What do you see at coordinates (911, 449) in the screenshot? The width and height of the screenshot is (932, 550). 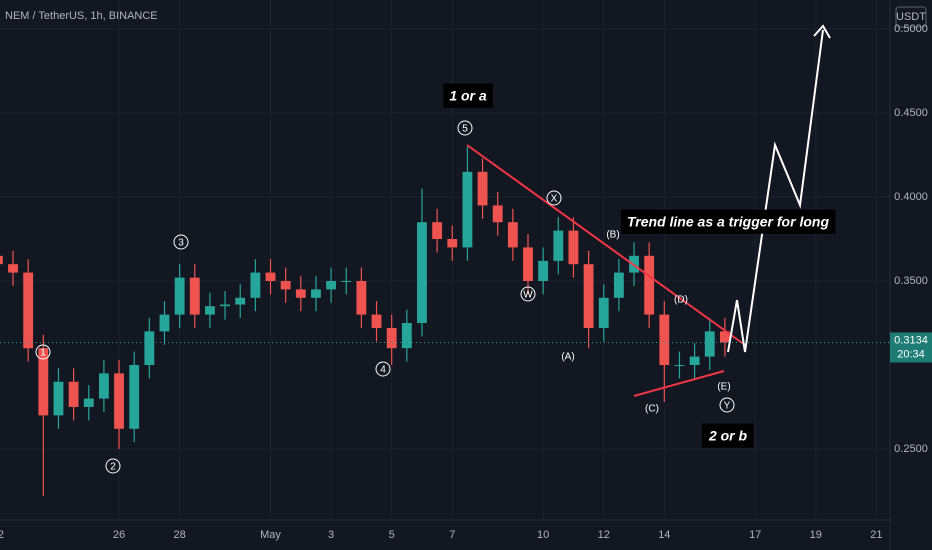 I see `y-tick-label: 0.2500` at bounding box center [911, 449].